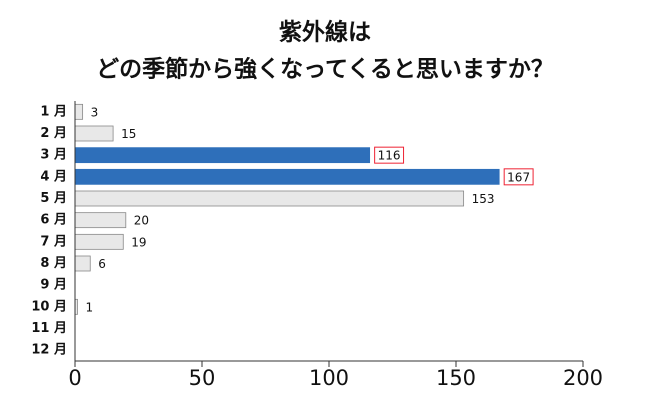  What do you see at coordinates (128, 134) in the screenshot?
I see `data-label: 15` at bounding box center [128, 134].